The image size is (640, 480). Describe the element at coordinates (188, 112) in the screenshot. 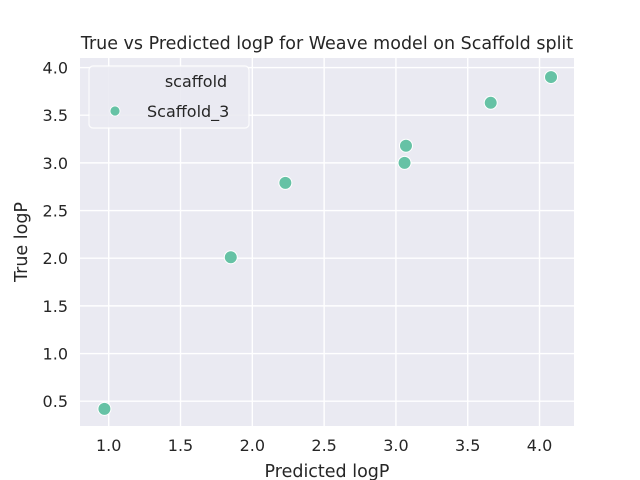

I see `legend-label-scaffold-3: Scaffold_3` at that location.